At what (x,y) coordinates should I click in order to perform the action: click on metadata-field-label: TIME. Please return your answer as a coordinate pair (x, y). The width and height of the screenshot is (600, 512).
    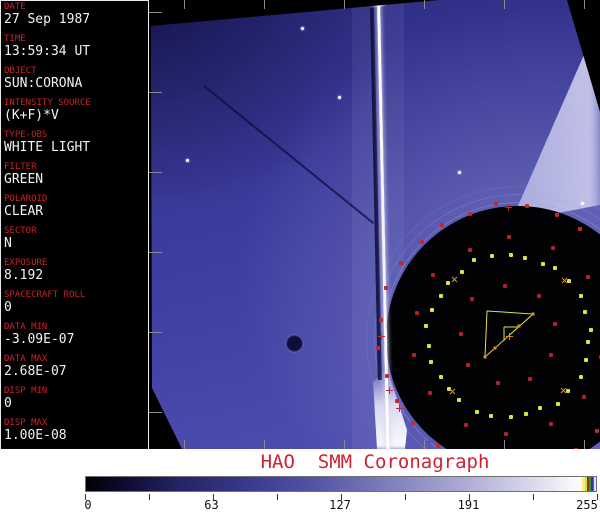
    Looking at the image, I should click on (15, 39).